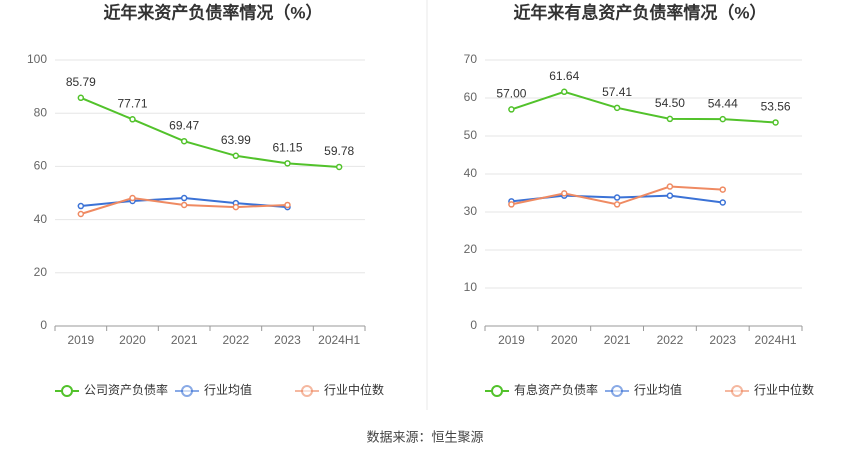 This screenshot has height=459, width=850. Describe the element at coordinates (639, 12) in the screenshot. I see `chart-title: 近年来有息资产负债率情况（%）` at that location.